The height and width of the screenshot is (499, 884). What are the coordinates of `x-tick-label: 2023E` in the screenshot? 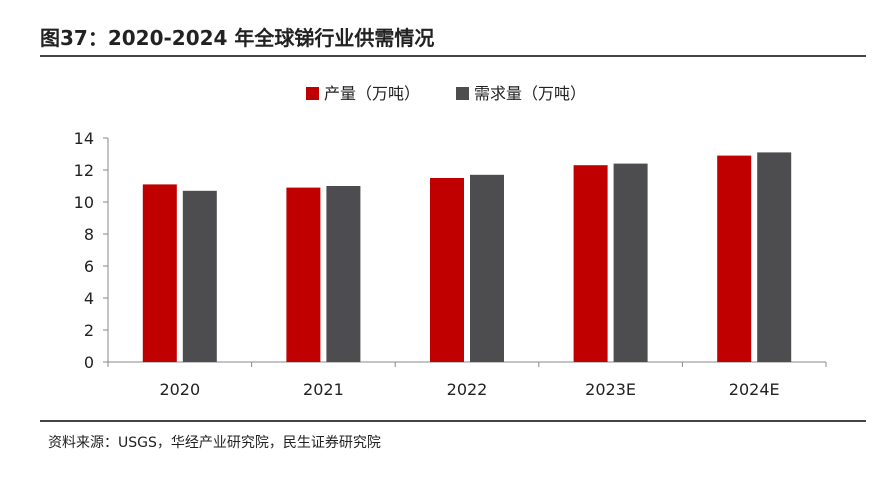 It's located at (610, 389).